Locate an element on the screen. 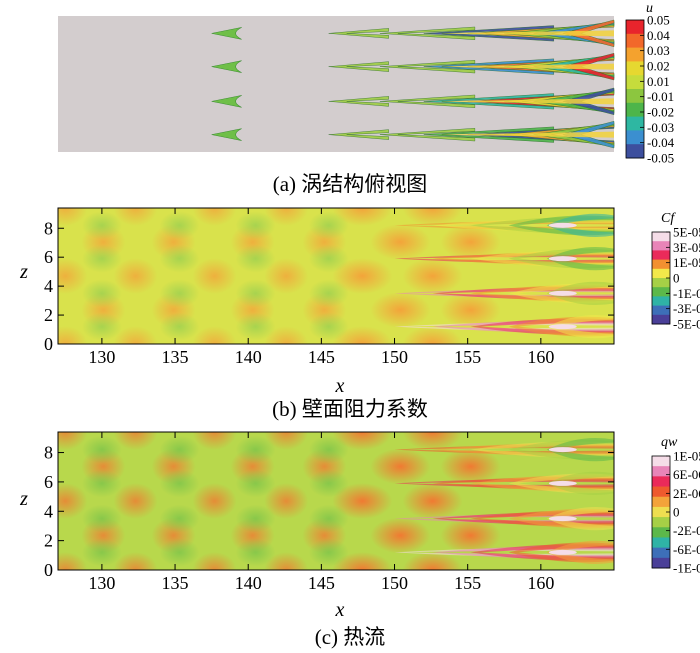  panel-b-xlabel: x is located at coordinates (340, 386).